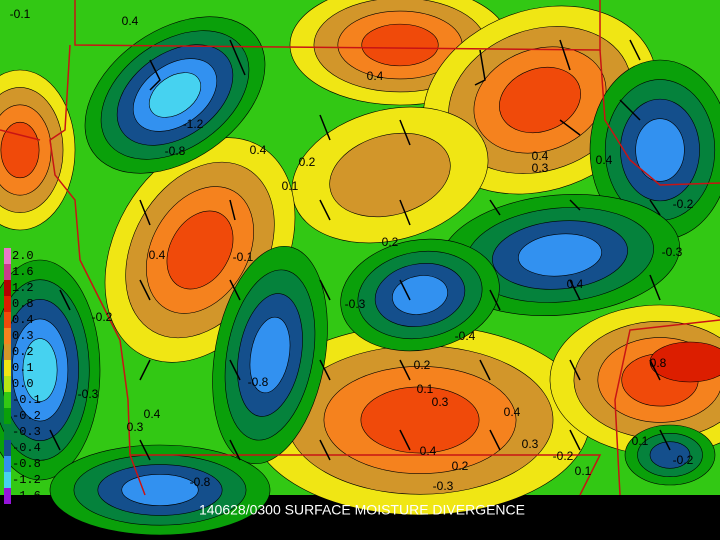 The height and width of the screenshot is (540, 720). What do you see at coordinates (26, 448) in the screenshot?
I see `legend-label: -0.4` at bounding box center [26, 448].